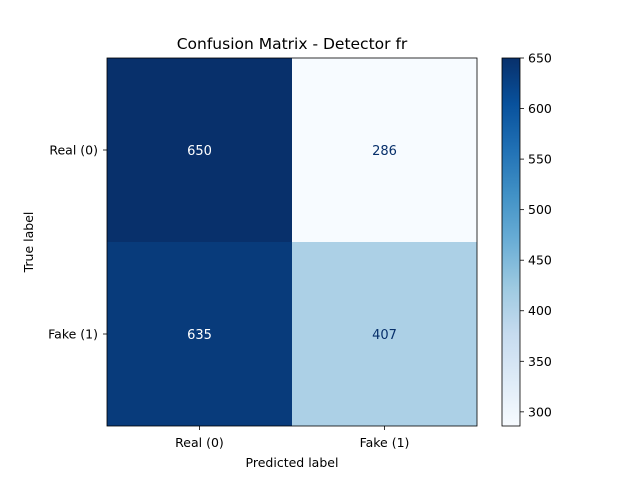  What do you see at coordinates (540, 58) in the screenshot?
I see `colorbar-tick-label: 650` at bounding box center [540, 58].